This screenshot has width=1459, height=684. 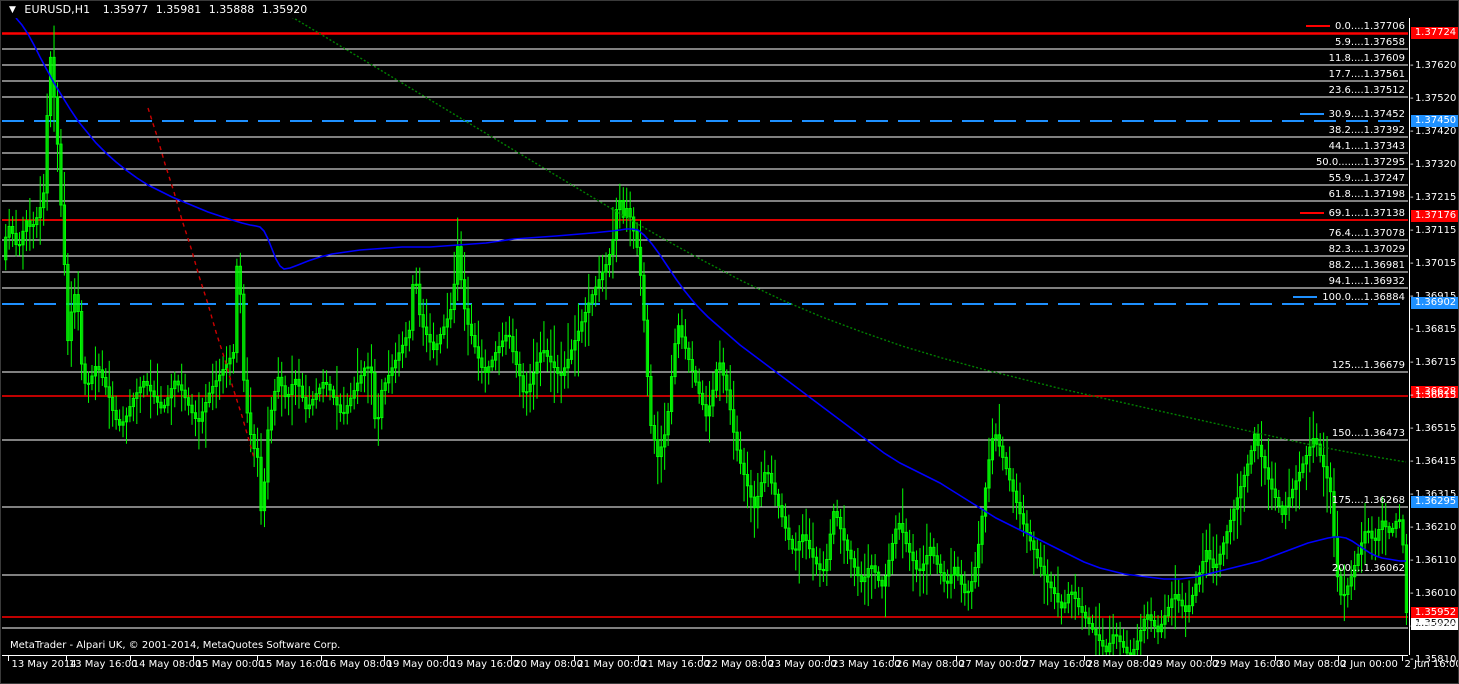 What do you see at coordinates (284, 9) in the screenshot?
I see `ohlc-close: 1.35920` at bounding box center [284, 9].